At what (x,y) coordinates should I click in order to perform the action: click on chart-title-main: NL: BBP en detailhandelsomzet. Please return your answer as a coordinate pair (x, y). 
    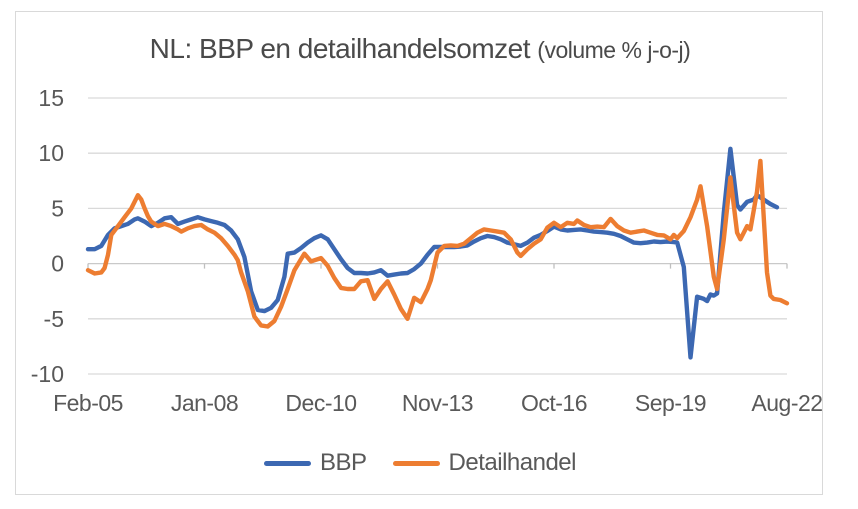
    Looking at the image, I should click on (340, 48).